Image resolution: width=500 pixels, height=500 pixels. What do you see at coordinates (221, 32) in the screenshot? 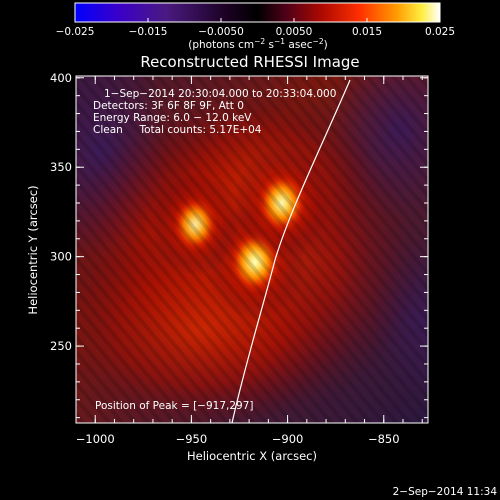
I see `colorbar-tick-label: −0.0050` at bounding box center [221, 32].